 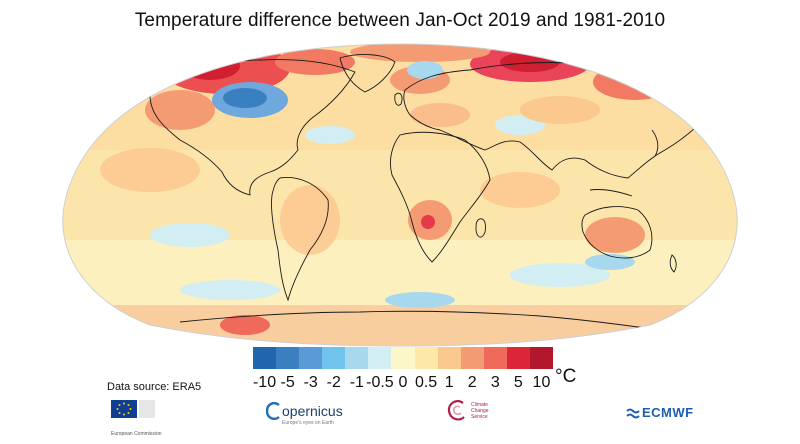 What do you see at coordinates (560, 110) in the screenshot?
I see `warm-central-asia` at bounding box center [560, 110].